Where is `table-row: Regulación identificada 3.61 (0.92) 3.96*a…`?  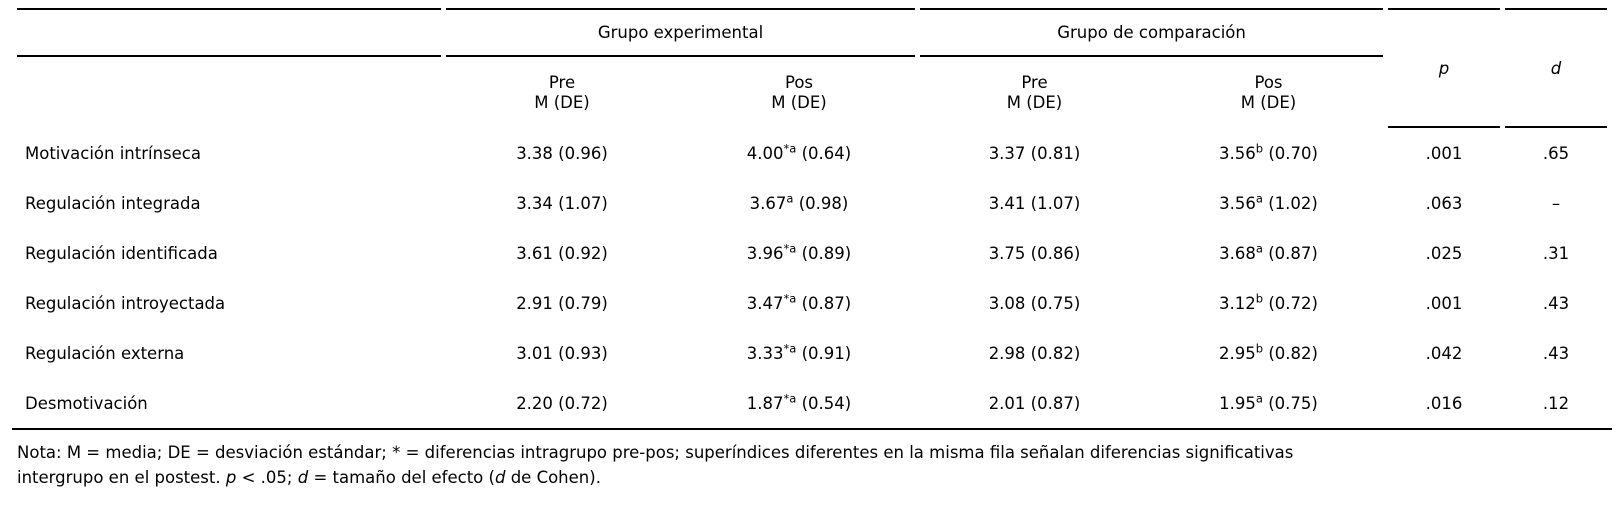 table-row: Regulación identificada 3.61 (0.92) 3.96*a… is located at coordinates (812, 253).